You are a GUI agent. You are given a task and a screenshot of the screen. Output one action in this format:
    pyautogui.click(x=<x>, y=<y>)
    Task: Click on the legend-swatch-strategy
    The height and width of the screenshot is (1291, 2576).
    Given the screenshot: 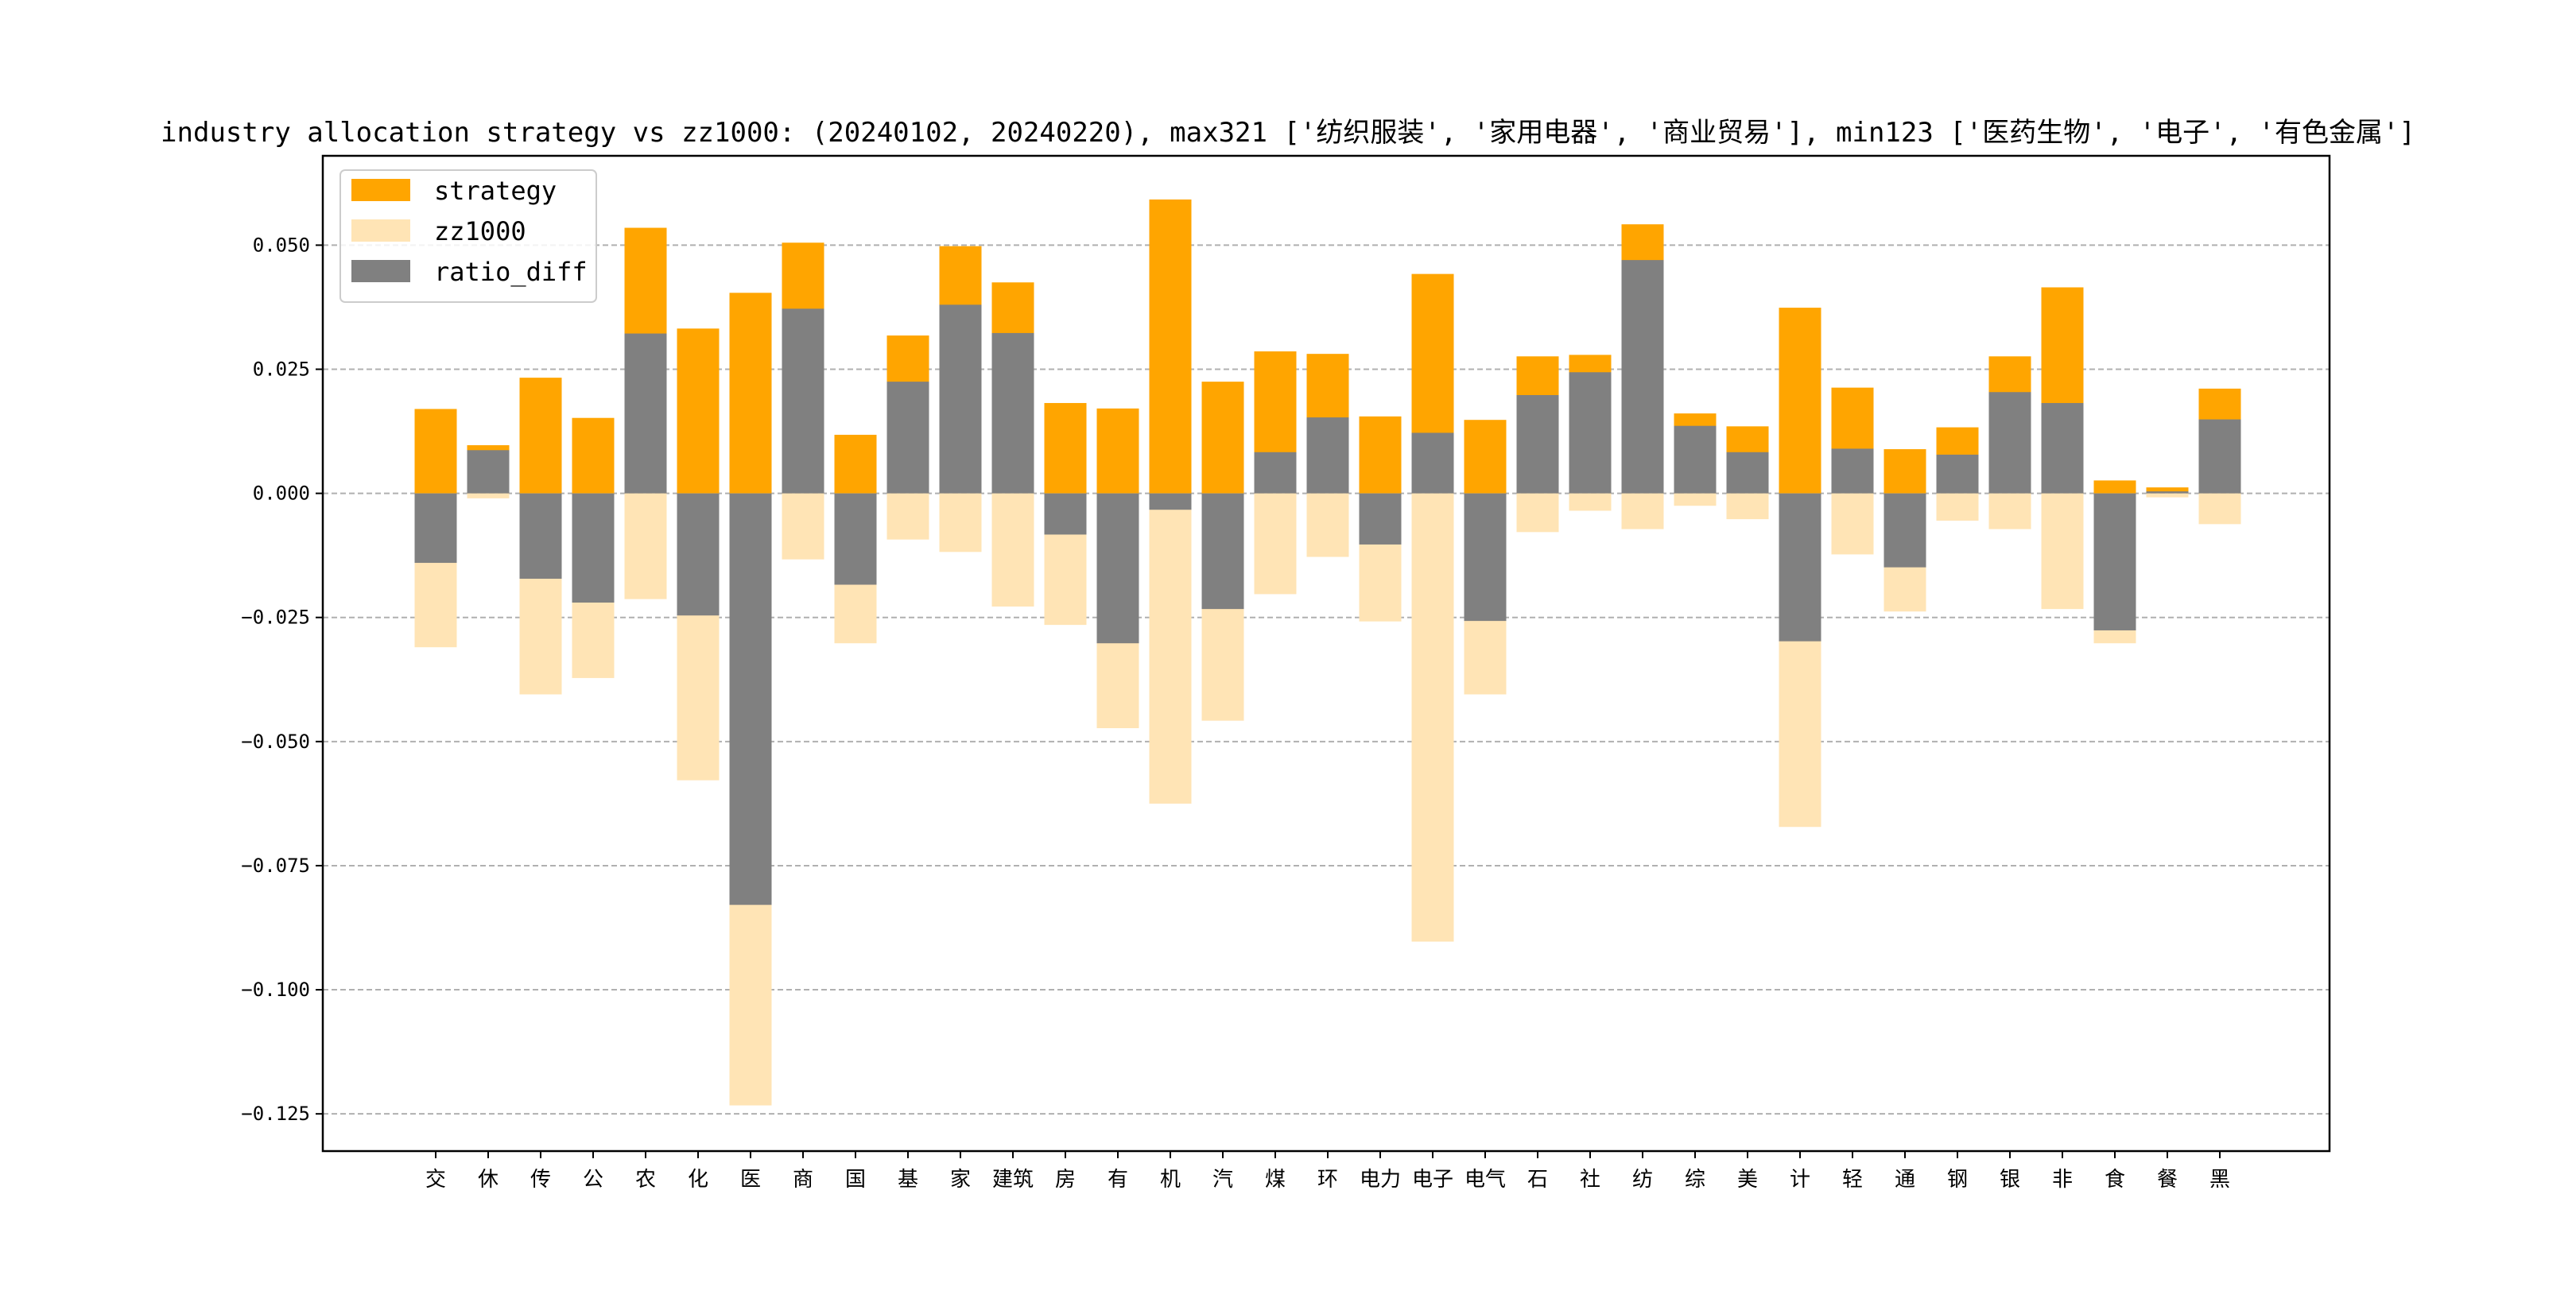 What is the action you would take?
    pyautogui.click(x=381, y=190)
    